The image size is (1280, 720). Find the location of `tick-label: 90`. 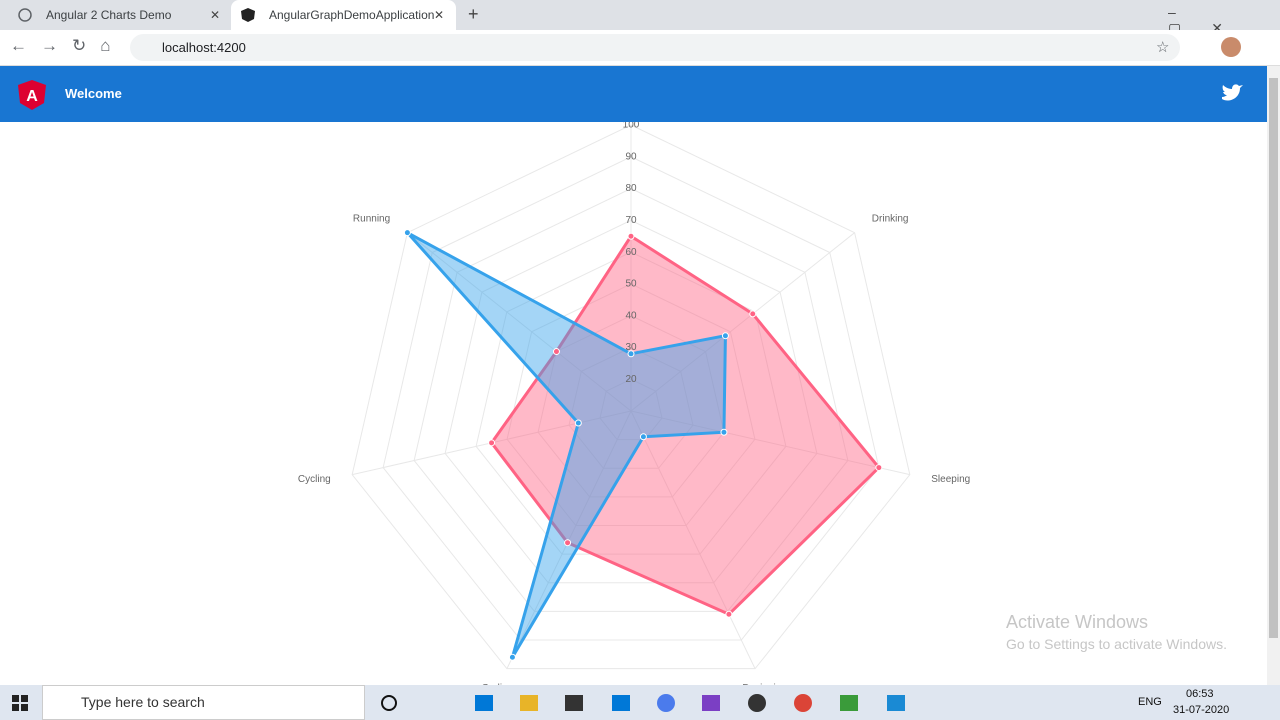

tick-label: 90 is located at coordinates (631, 156).